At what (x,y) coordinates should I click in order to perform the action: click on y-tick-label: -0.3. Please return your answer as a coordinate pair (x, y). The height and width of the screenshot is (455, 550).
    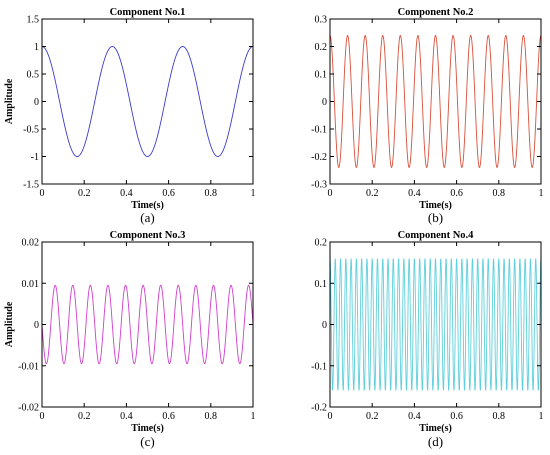
    Looking at the image, I should click on (319, 185).